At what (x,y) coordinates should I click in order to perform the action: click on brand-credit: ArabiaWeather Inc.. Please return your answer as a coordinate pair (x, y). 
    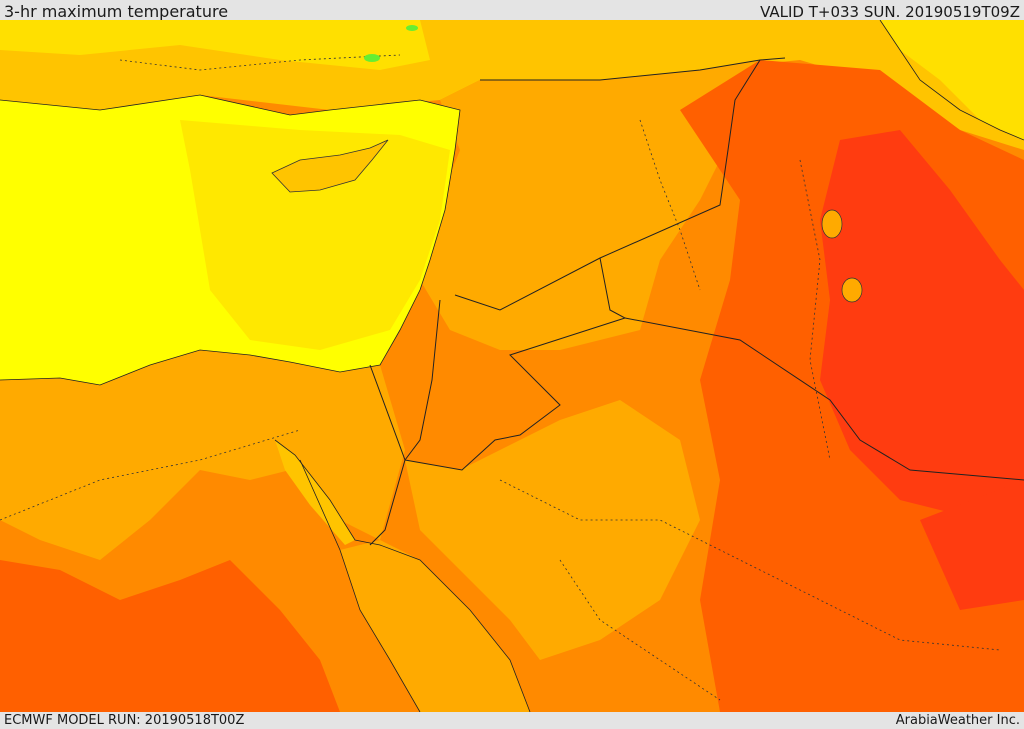
    Looking at the image, I should click on (957, 720).